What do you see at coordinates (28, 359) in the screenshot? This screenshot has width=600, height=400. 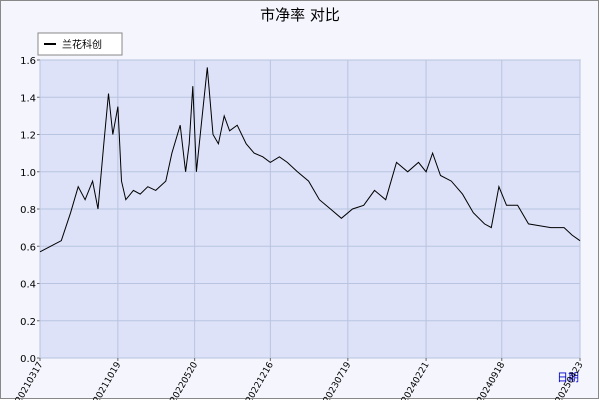 I see `y-tick-label: 0.0` at bounding box center [28, 359].